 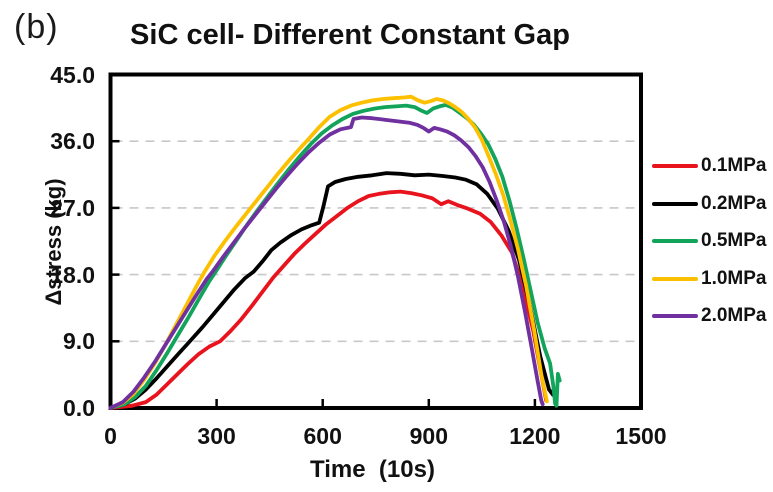 What do you see at coordinates (110, 436) in the screenshot?
I see `x-axis-label-0: 0` at bounding box center [110, 436].